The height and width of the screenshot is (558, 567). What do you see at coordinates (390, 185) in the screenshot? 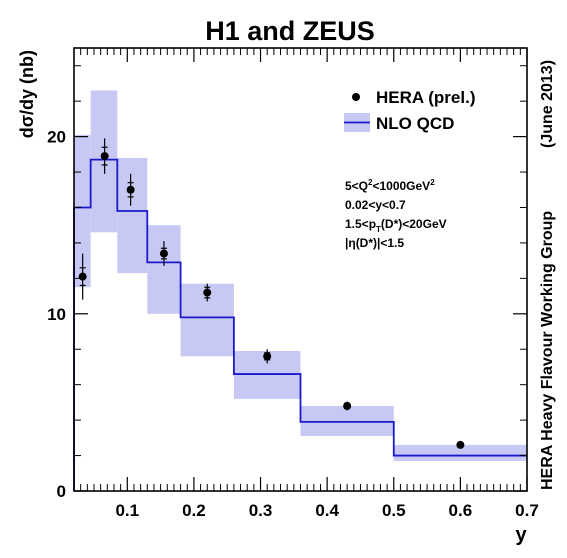
I see `cut-q2: 5<Q2<1000GeV2` at bounding box center [390, 185].